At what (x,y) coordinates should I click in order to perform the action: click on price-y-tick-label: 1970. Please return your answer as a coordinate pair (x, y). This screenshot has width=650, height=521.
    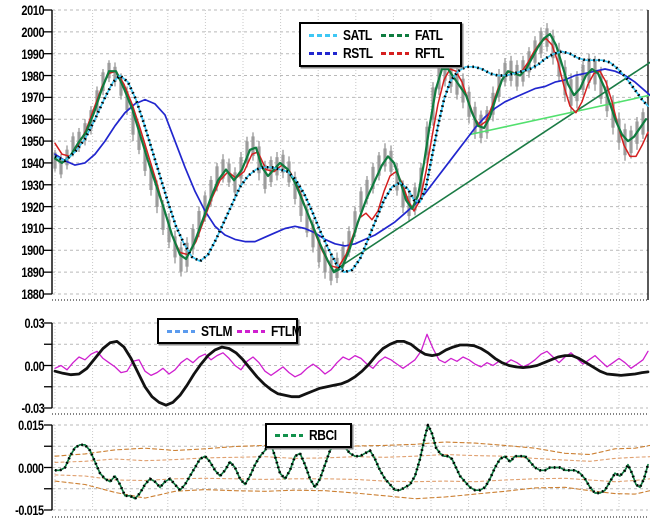
    Looking at the image, I should click on (32, 97).